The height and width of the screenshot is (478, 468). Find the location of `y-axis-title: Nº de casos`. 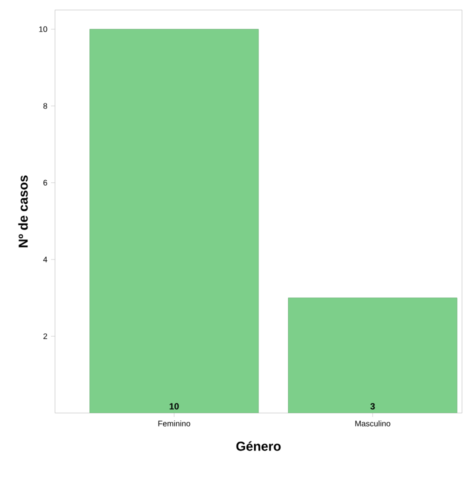

y-axis-title: Nº de casos is located at coordinates (23, 211).